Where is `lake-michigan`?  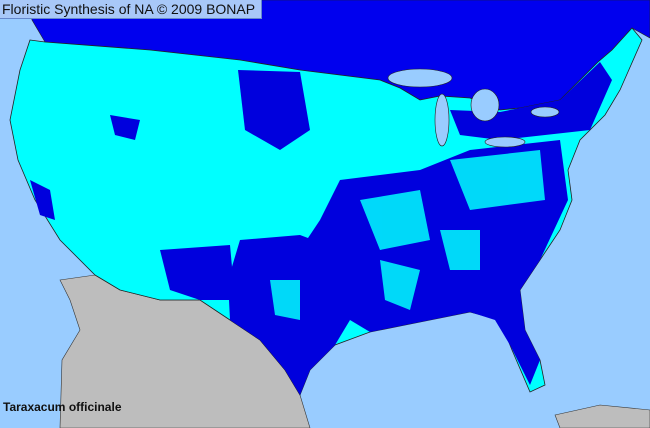
lake-michigan is located at coordinates (442, 120).